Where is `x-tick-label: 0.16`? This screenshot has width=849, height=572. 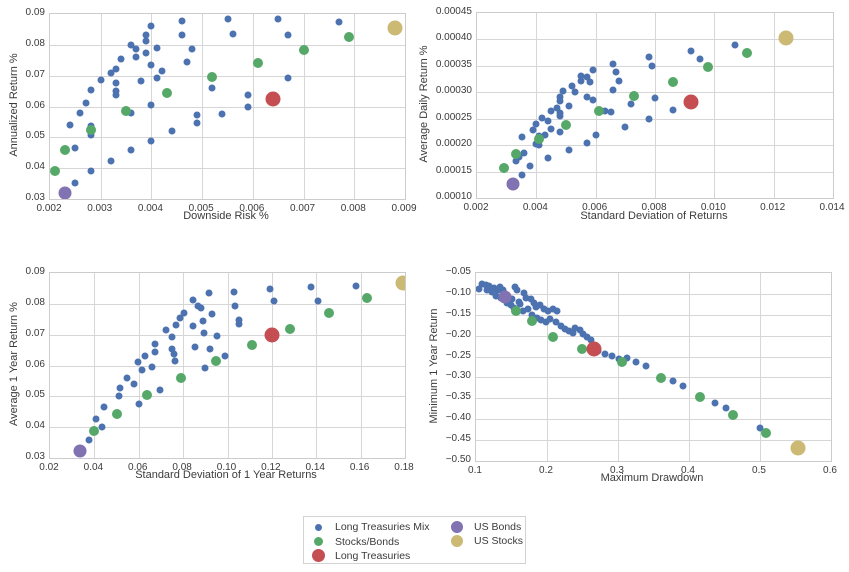
x-tick-label: 0.16 is located at coordinates (359, 467).